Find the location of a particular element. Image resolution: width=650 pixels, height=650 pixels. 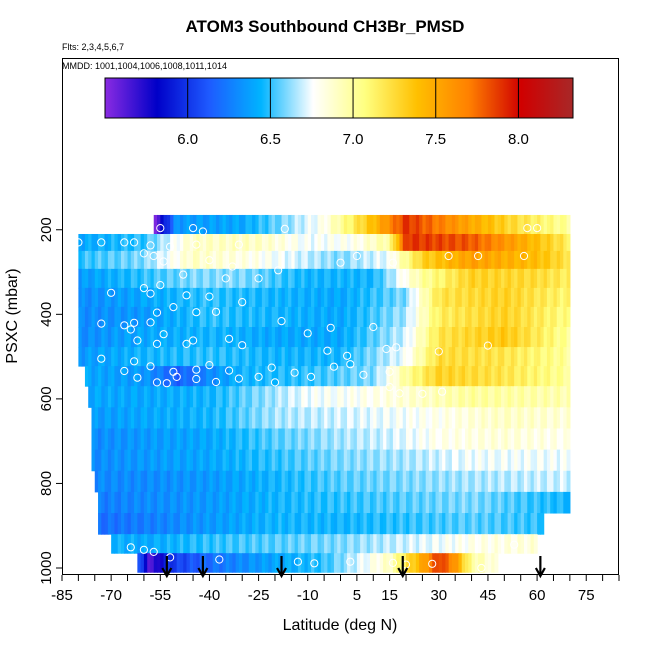

flight-arrow is located at coordinates (540, 567).